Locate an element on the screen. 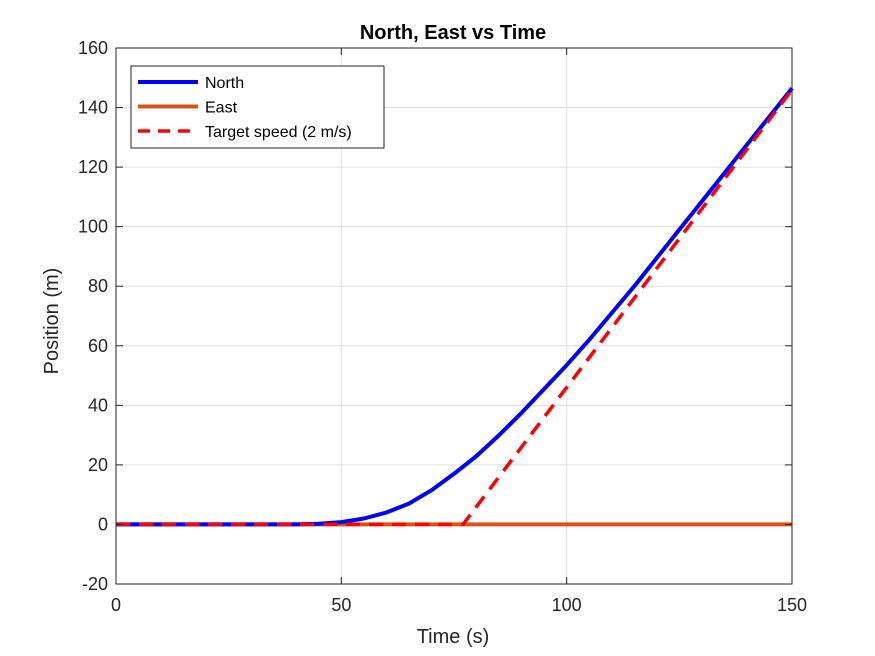 The height and width of the screenshot is (656, 875). y-axis-label: Position (m) is located at coordinates (52, 321).